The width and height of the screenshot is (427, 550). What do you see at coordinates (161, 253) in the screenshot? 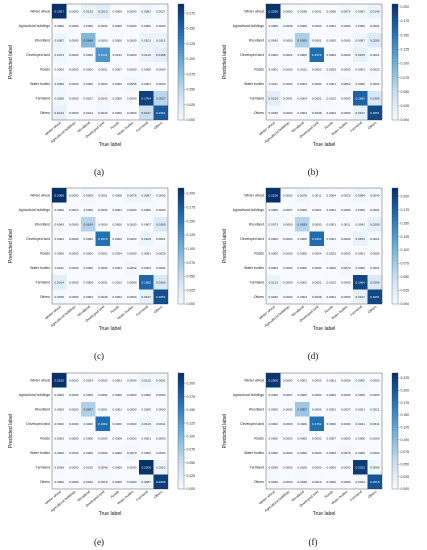
I see `cell-value: 0.0025` at bounding box center [161, 253].